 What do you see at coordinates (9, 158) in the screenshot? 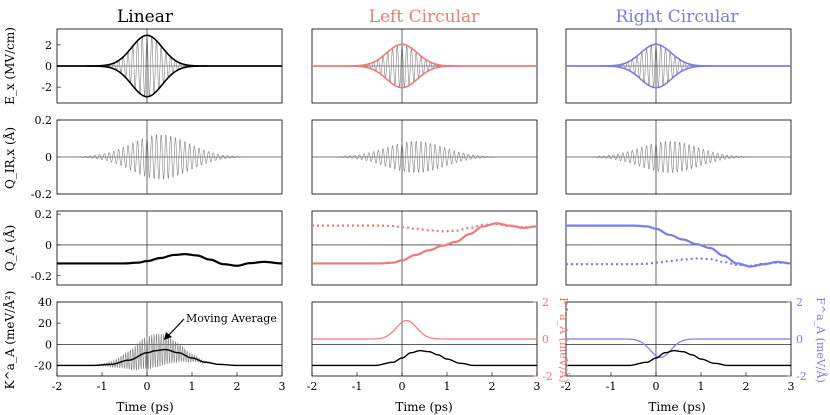
I see `ylabel-qirx: Q_IR,x (Å)` at bounding box center [9, 158].